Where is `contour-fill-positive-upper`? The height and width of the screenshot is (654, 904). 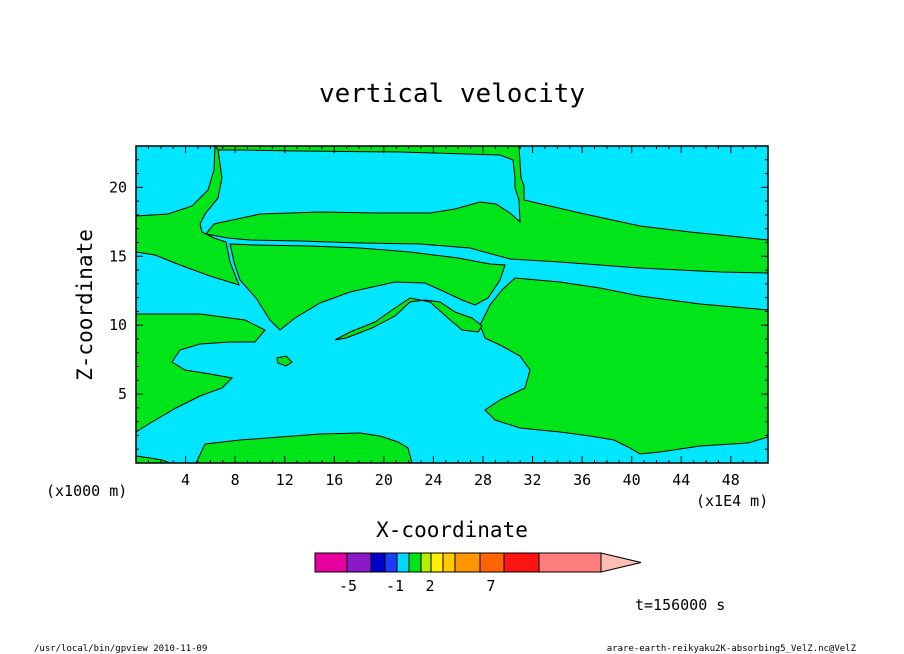
contour-fill-positive-upper is located at coordinates (487, 209).